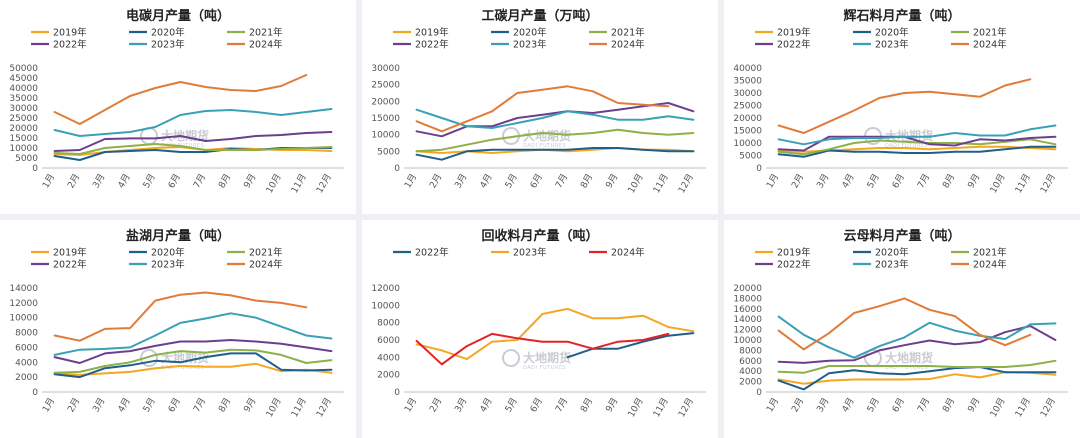 The width and height of the screenshot is (1080, 438). What do you see at coordinates (178, 16) in the screenshot?
I see `chart-title: 电碳月产量（吨）` at bounding box center [178, 16].